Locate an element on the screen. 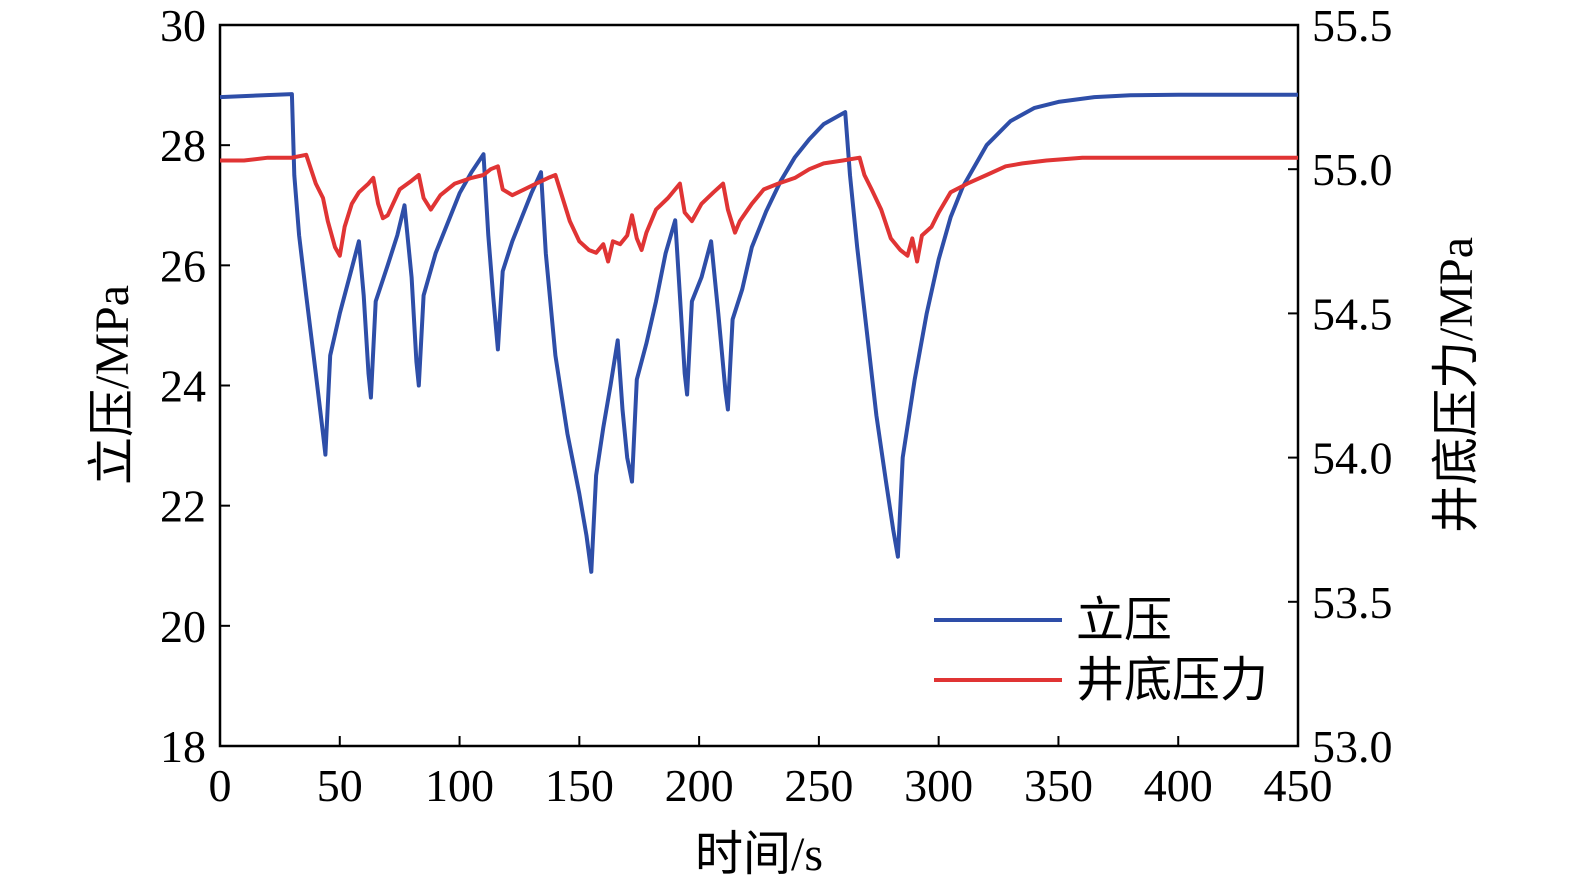  legend: 立压 井底压力 is located at coordinates (1101, 650).